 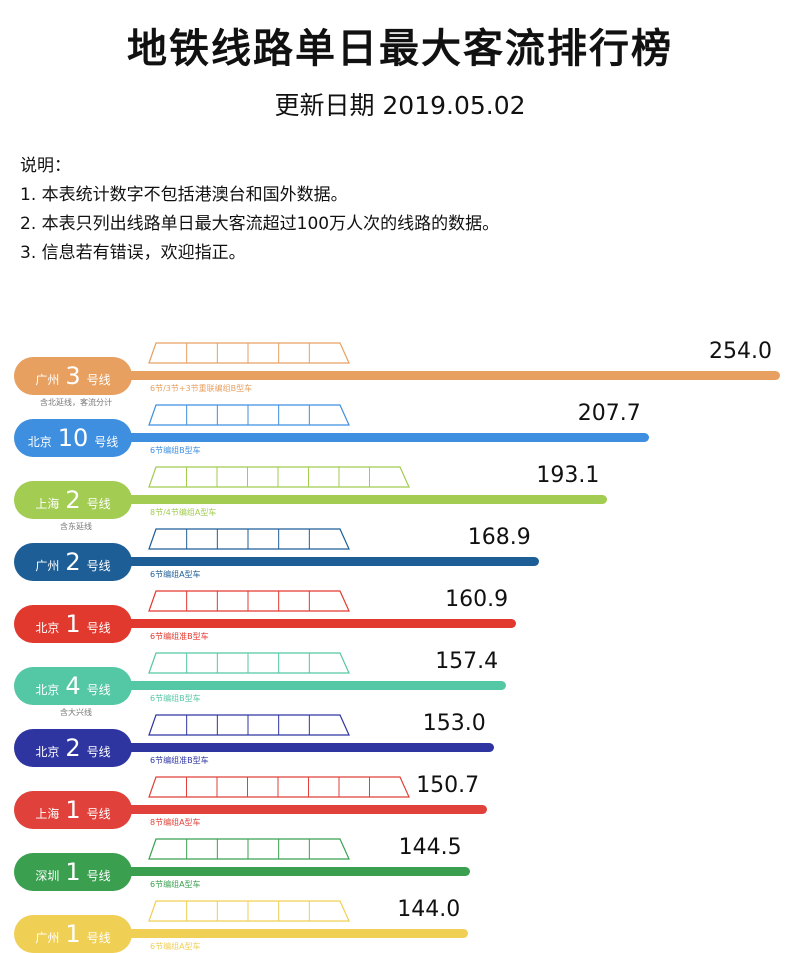 I want to click on line-sub-note: 含大兴线, so click(x=76, y=712).